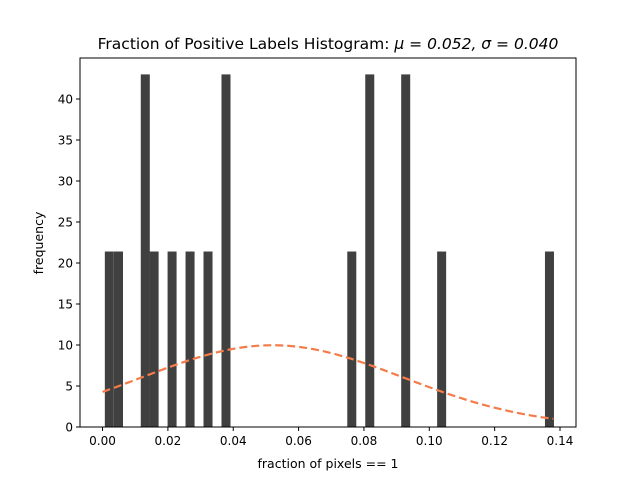  What do you see at coordinates (241, 44) in the screenshot?
I see `chart-title-text: Fraction of Positive Labels Histogram` at bounding box center [241, 44].